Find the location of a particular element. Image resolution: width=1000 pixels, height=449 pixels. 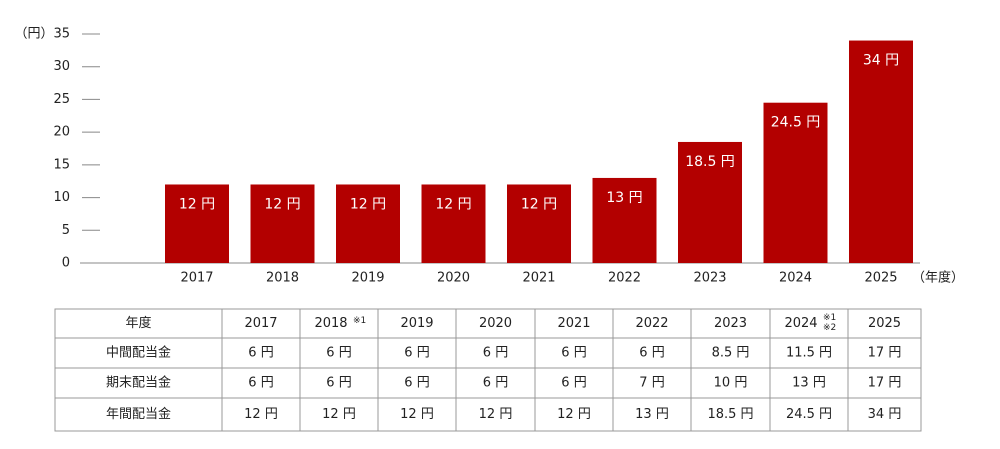

table-header-cell: 2025 is located at coordinates (884, 323).